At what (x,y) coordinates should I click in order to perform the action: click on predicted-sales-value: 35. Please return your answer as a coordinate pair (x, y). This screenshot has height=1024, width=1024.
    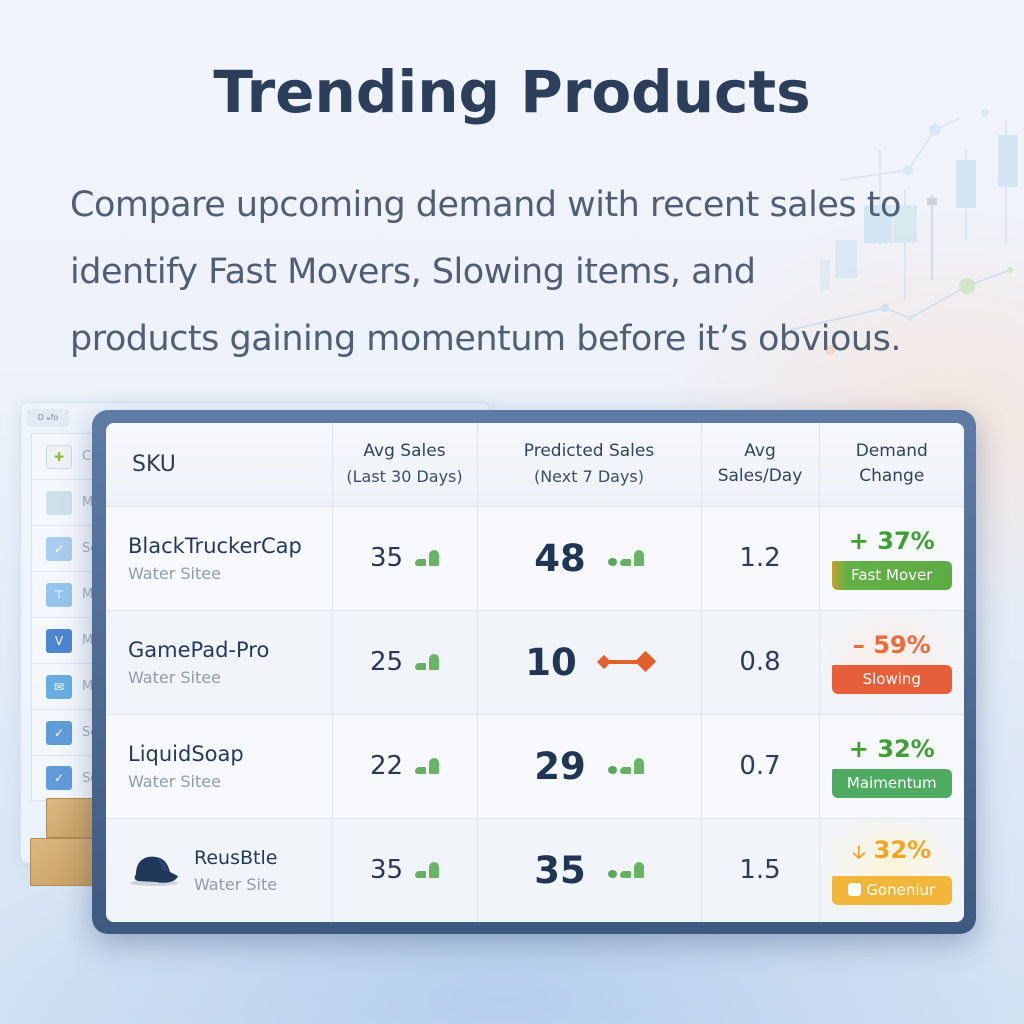
    Looking at the image, I should click on (560, 870).